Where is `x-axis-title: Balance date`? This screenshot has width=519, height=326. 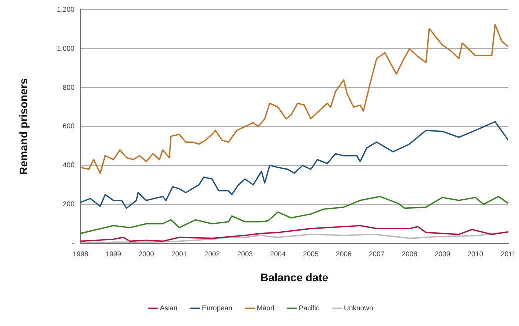
x-axis-title: Balance date is located at coordinates (294, 278).